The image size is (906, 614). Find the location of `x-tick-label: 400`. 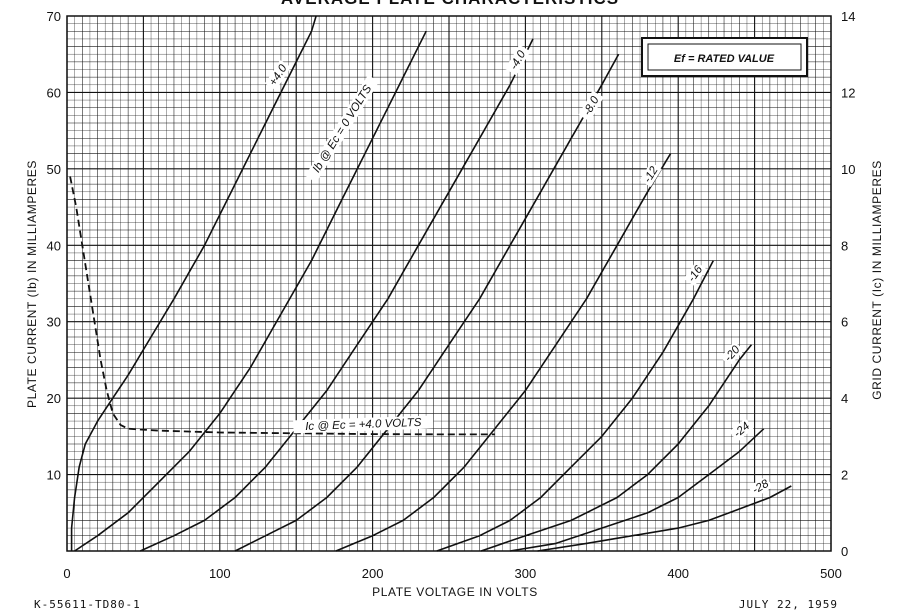

x-tick-label: 400 is located at coordinates (678, 573).